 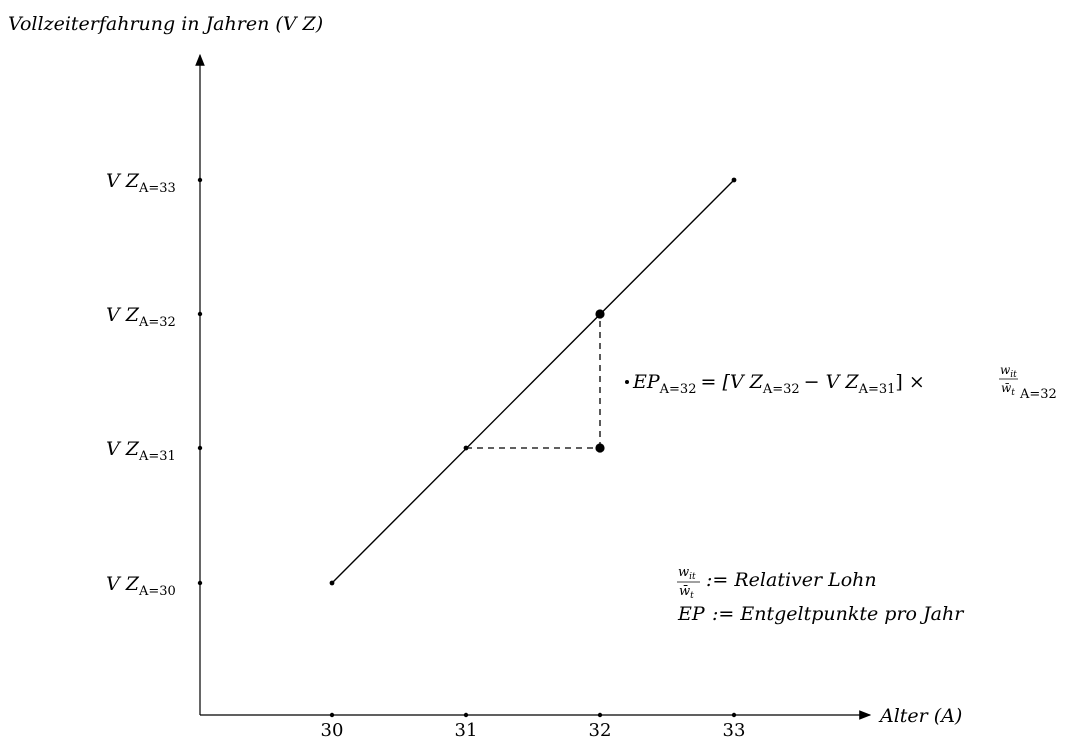 I want to click on formula-close: ] ×, so click(x=909, y=382).